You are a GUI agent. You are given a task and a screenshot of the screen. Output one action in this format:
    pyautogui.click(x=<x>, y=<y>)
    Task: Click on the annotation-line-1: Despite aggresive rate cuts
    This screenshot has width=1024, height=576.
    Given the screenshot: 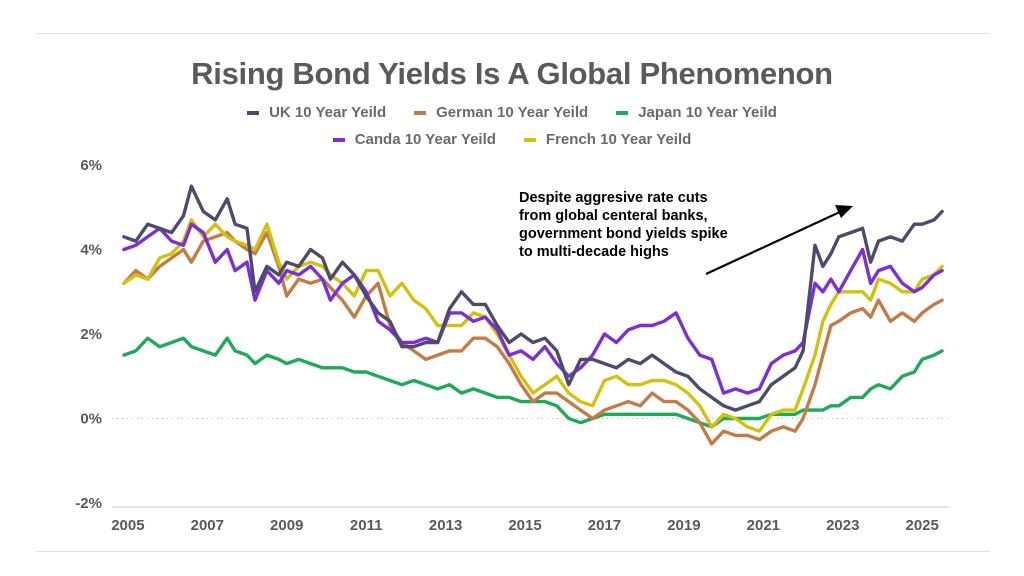 What is the action you would take?
    pyautogui.click(x=613, y=198)
    